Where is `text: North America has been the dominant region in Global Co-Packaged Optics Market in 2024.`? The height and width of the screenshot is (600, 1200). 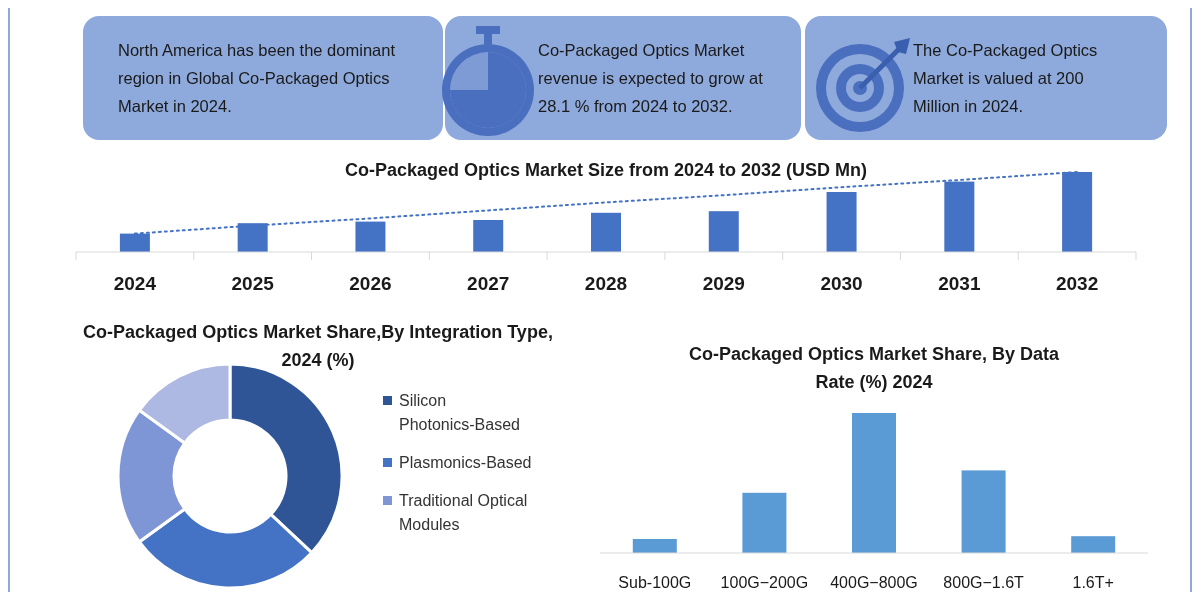 text: North America has been the dominant region in Global Co-Packaged Optics Market in 2024. is located at coordinates (257, 78).